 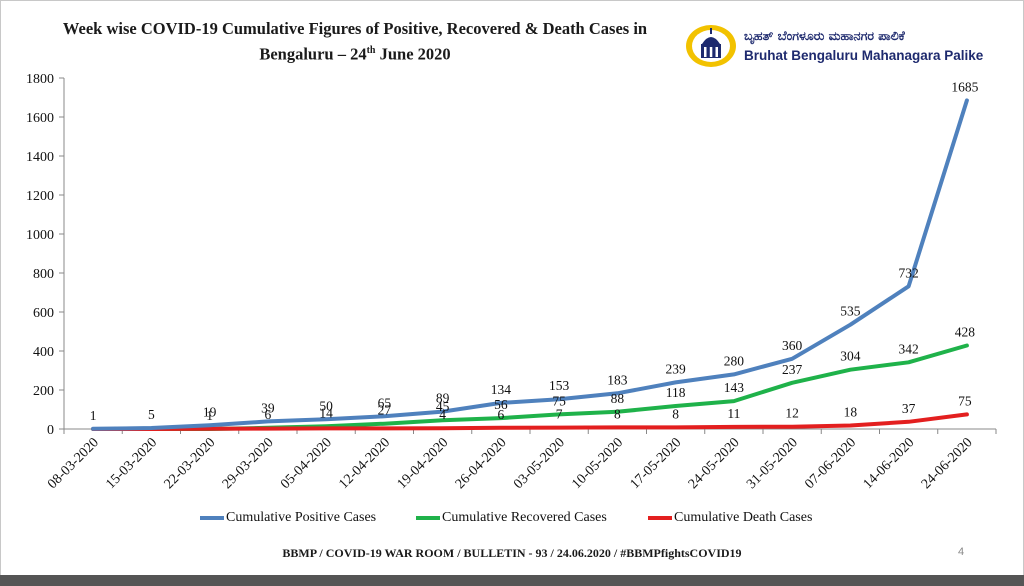 I want to click on positive-data-label: 732, so click(x=909, y=272).